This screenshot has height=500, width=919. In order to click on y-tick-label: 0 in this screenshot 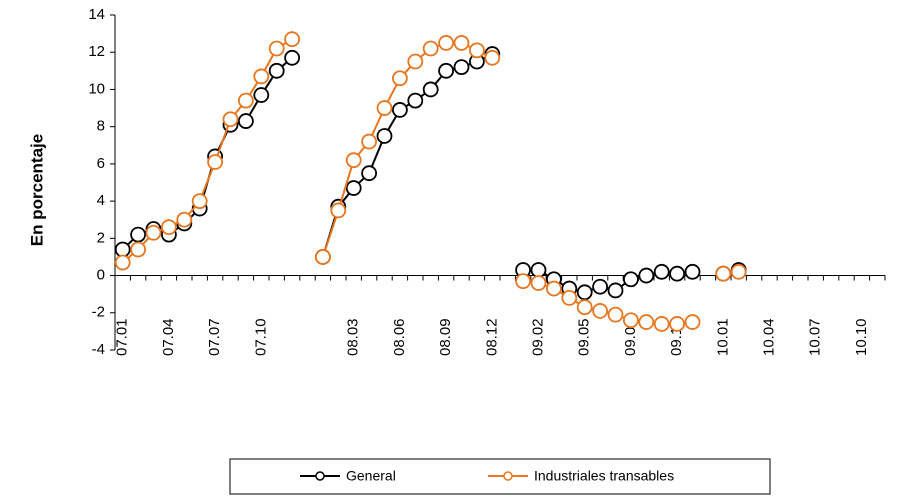, I will do `click(101, 275)`.